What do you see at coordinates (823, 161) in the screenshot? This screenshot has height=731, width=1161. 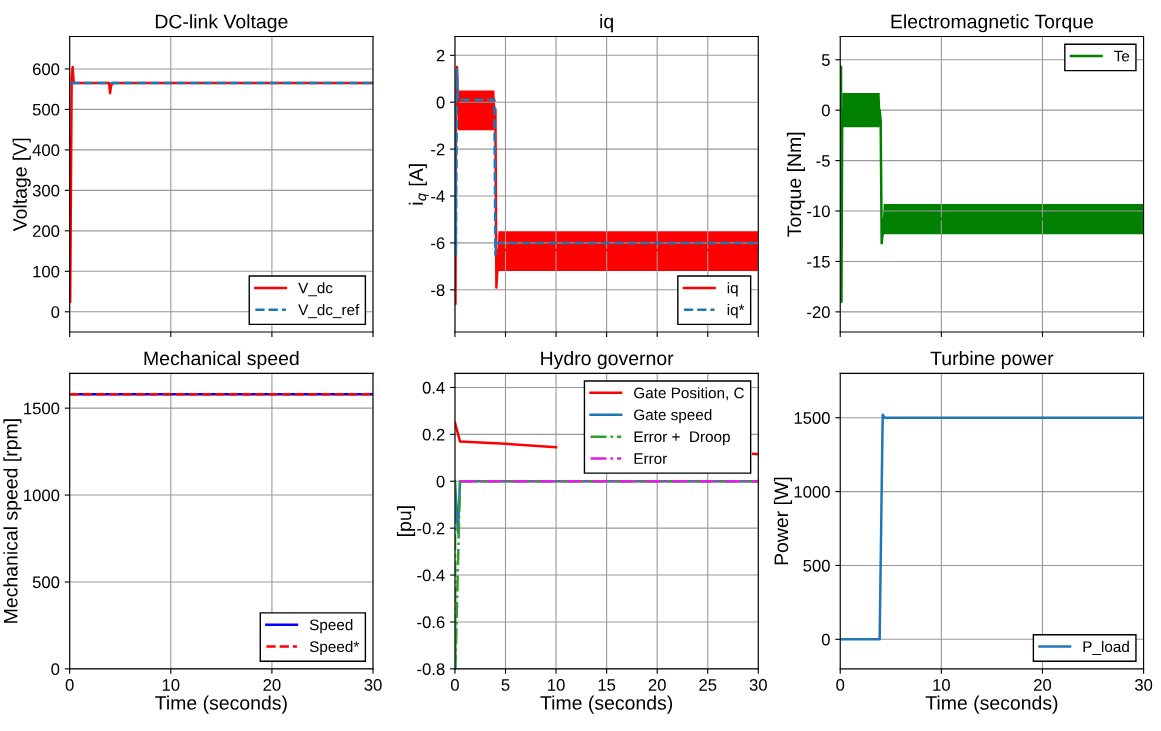 I see `y-tick-label: -5` at bounding box center [823, 161].